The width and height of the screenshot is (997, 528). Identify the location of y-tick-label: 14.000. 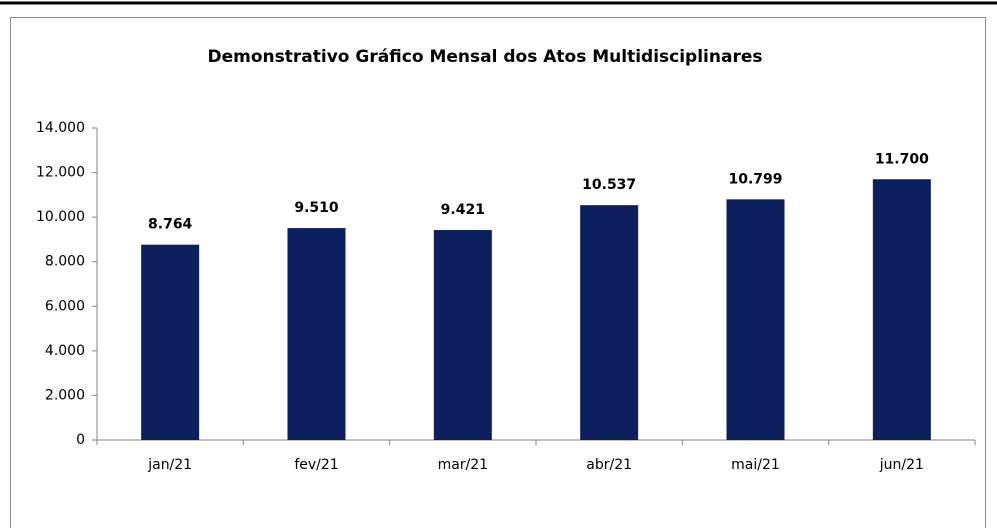
(60, 128).